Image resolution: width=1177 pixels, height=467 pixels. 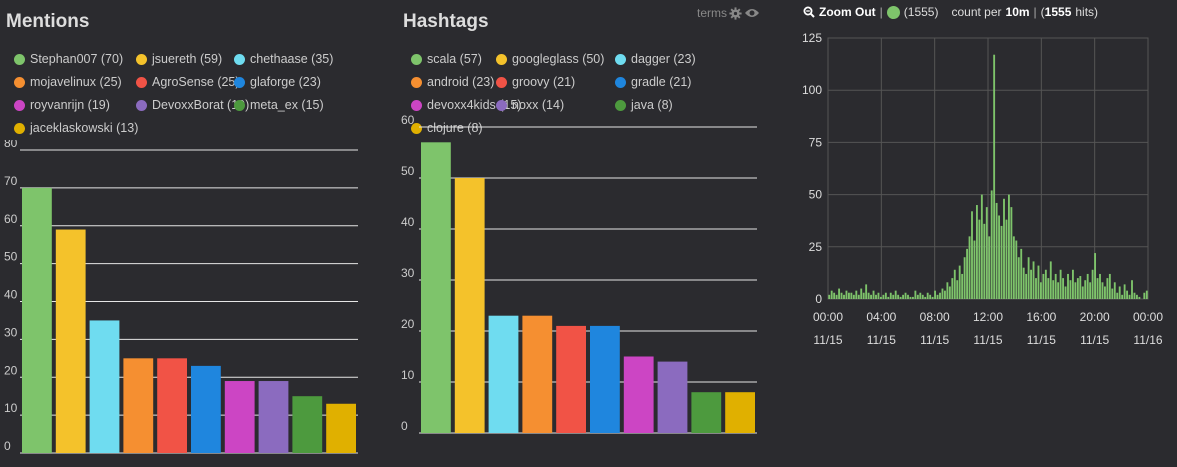 What do you see at coordinates (655, 59) in the screenshot?
I see `legend-item: dagger (23)` at bounding box center [655, 59].